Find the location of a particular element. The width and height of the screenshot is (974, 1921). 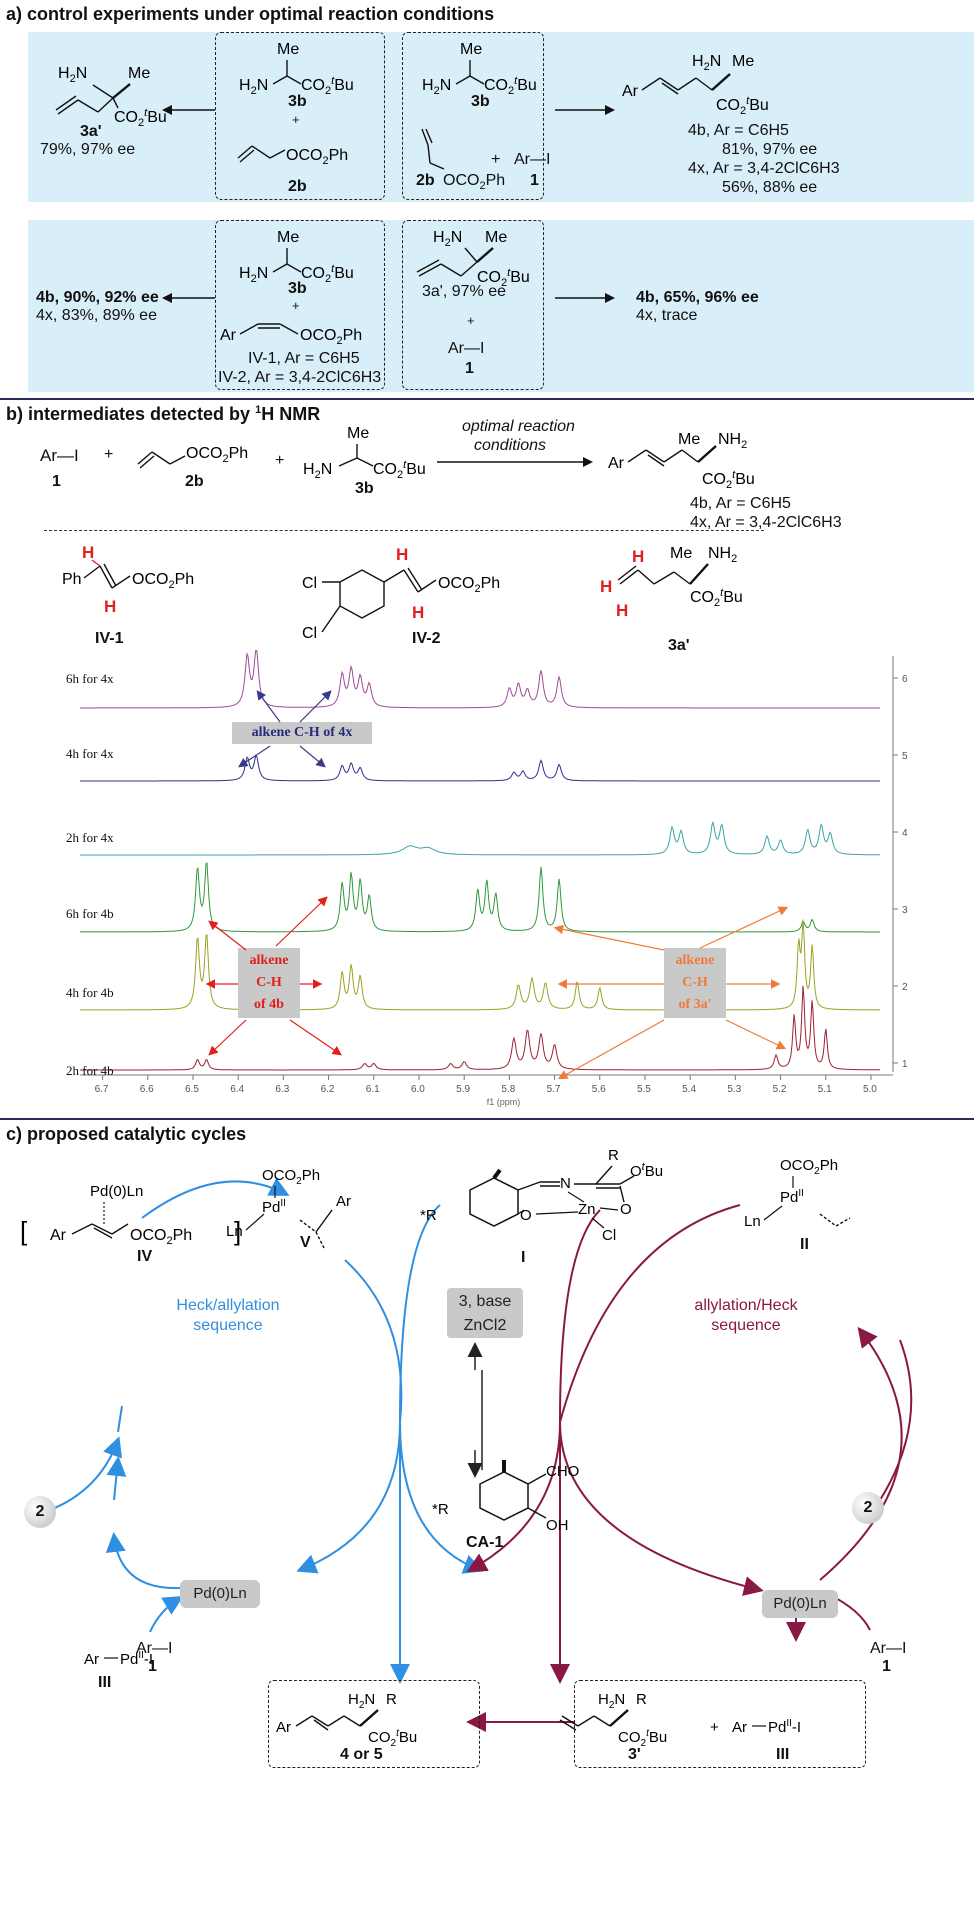

nmr-xtick-label: 5.2 is located at coordinates (780, 1089).